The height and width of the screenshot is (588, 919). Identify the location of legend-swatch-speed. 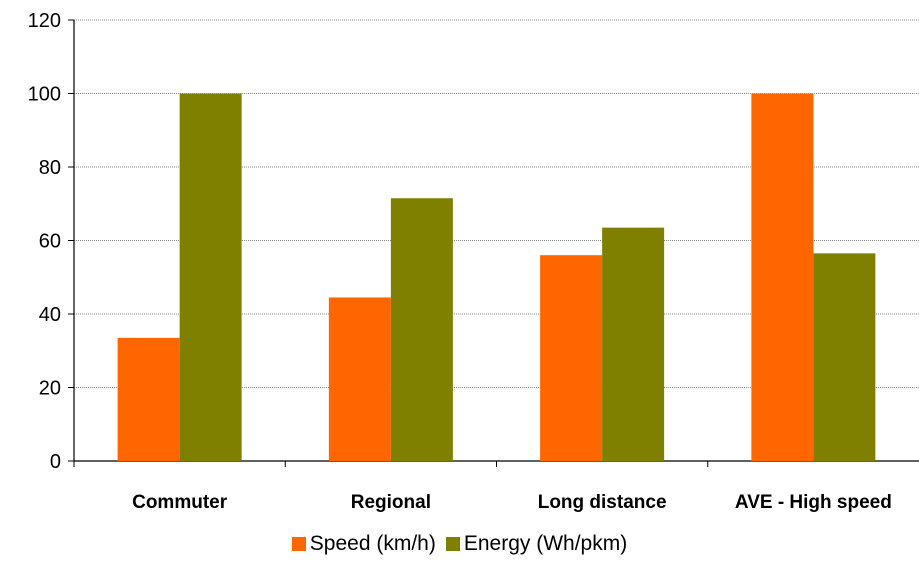
(298, 544).